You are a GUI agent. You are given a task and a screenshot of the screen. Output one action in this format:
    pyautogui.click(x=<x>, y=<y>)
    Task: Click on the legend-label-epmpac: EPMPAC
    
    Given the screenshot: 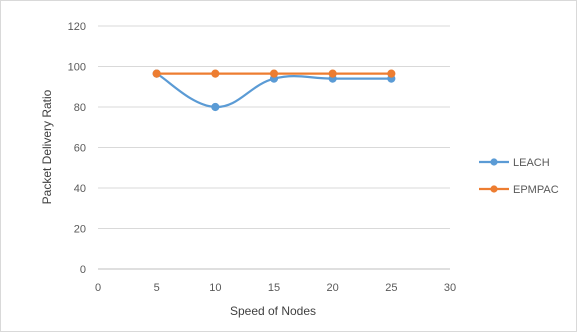 What is the action you would take?
    pyautogui.click(x=536, y=190)
    